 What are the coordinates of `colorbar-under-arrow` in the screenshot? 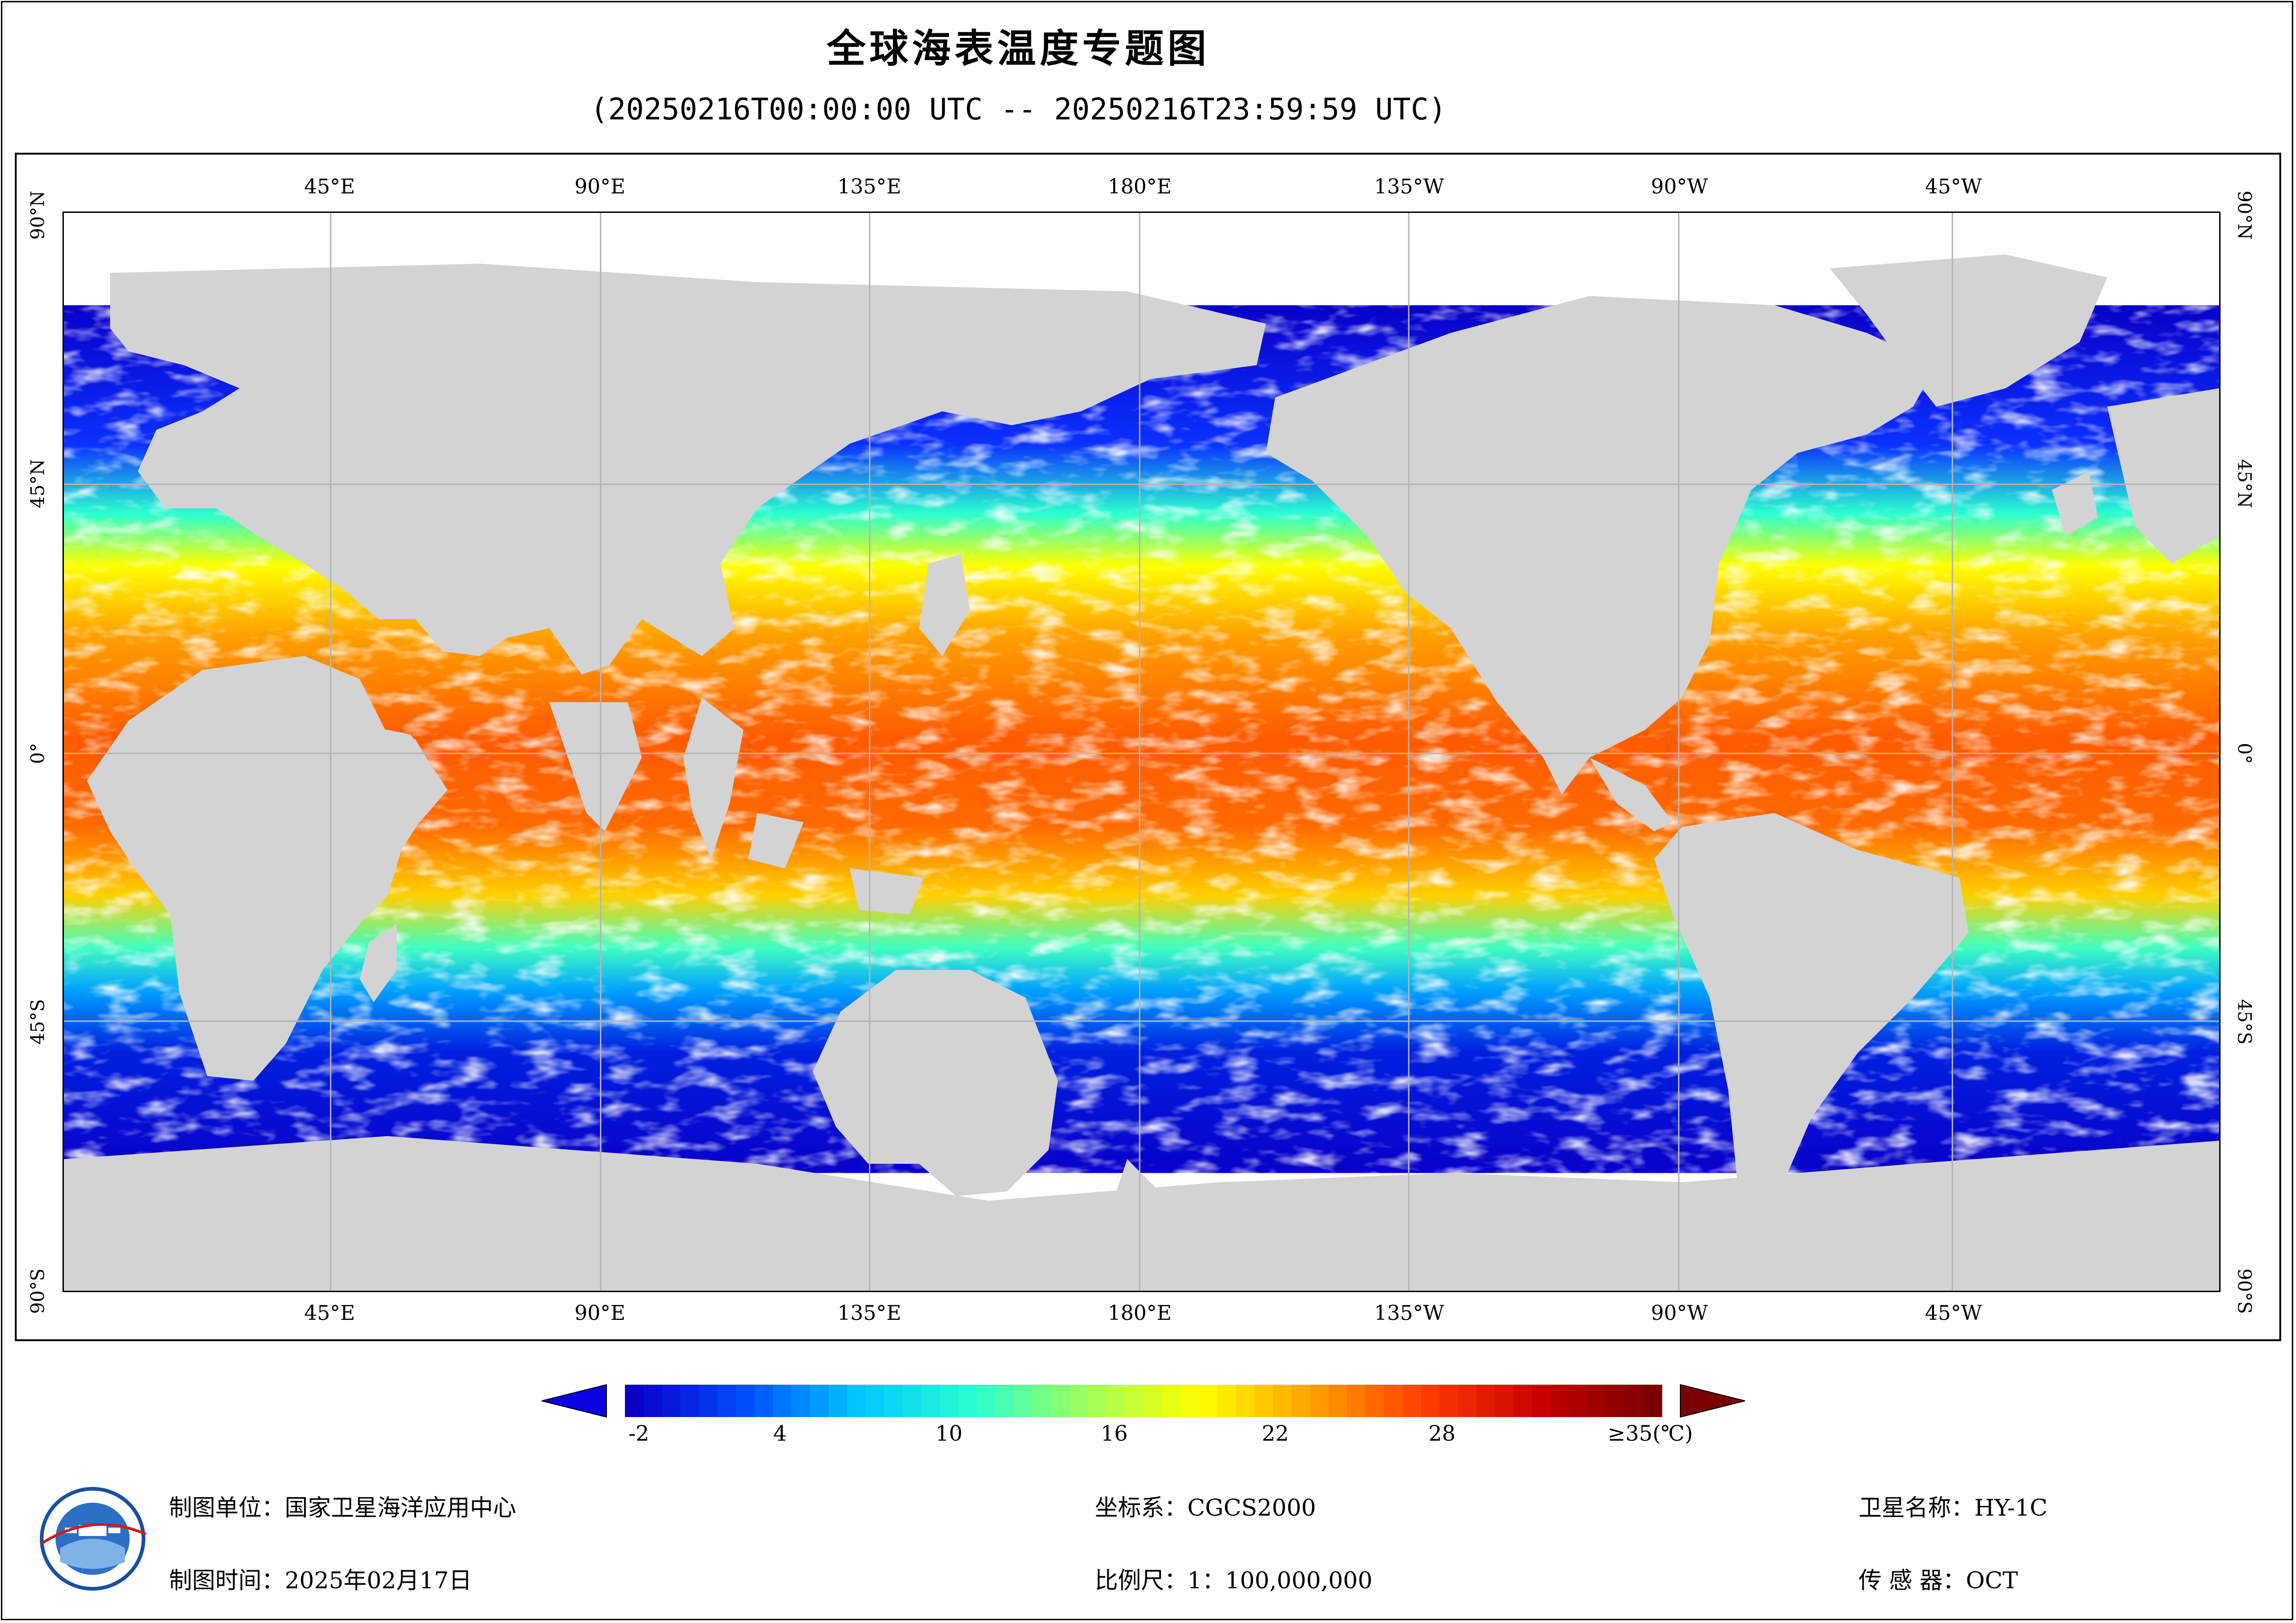 It's located at (574, 1401).